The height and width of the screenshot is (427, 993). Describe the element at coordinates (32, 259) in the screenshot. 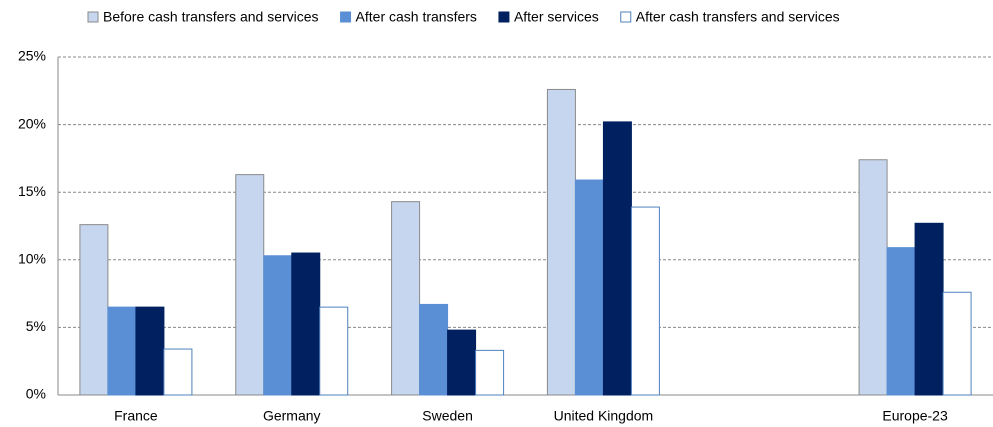

I see `y-tick-label: 10%` at that location.